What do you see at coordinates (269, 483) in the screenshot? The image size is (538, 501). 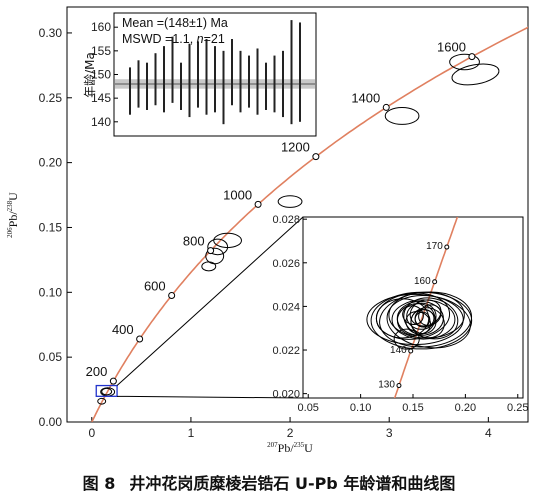 I see `figure-caption: 图 8 井冲花岗质糜棱岩锆石 U-Pb 年龄谱和曲线图` at bounding box center [269, 483].